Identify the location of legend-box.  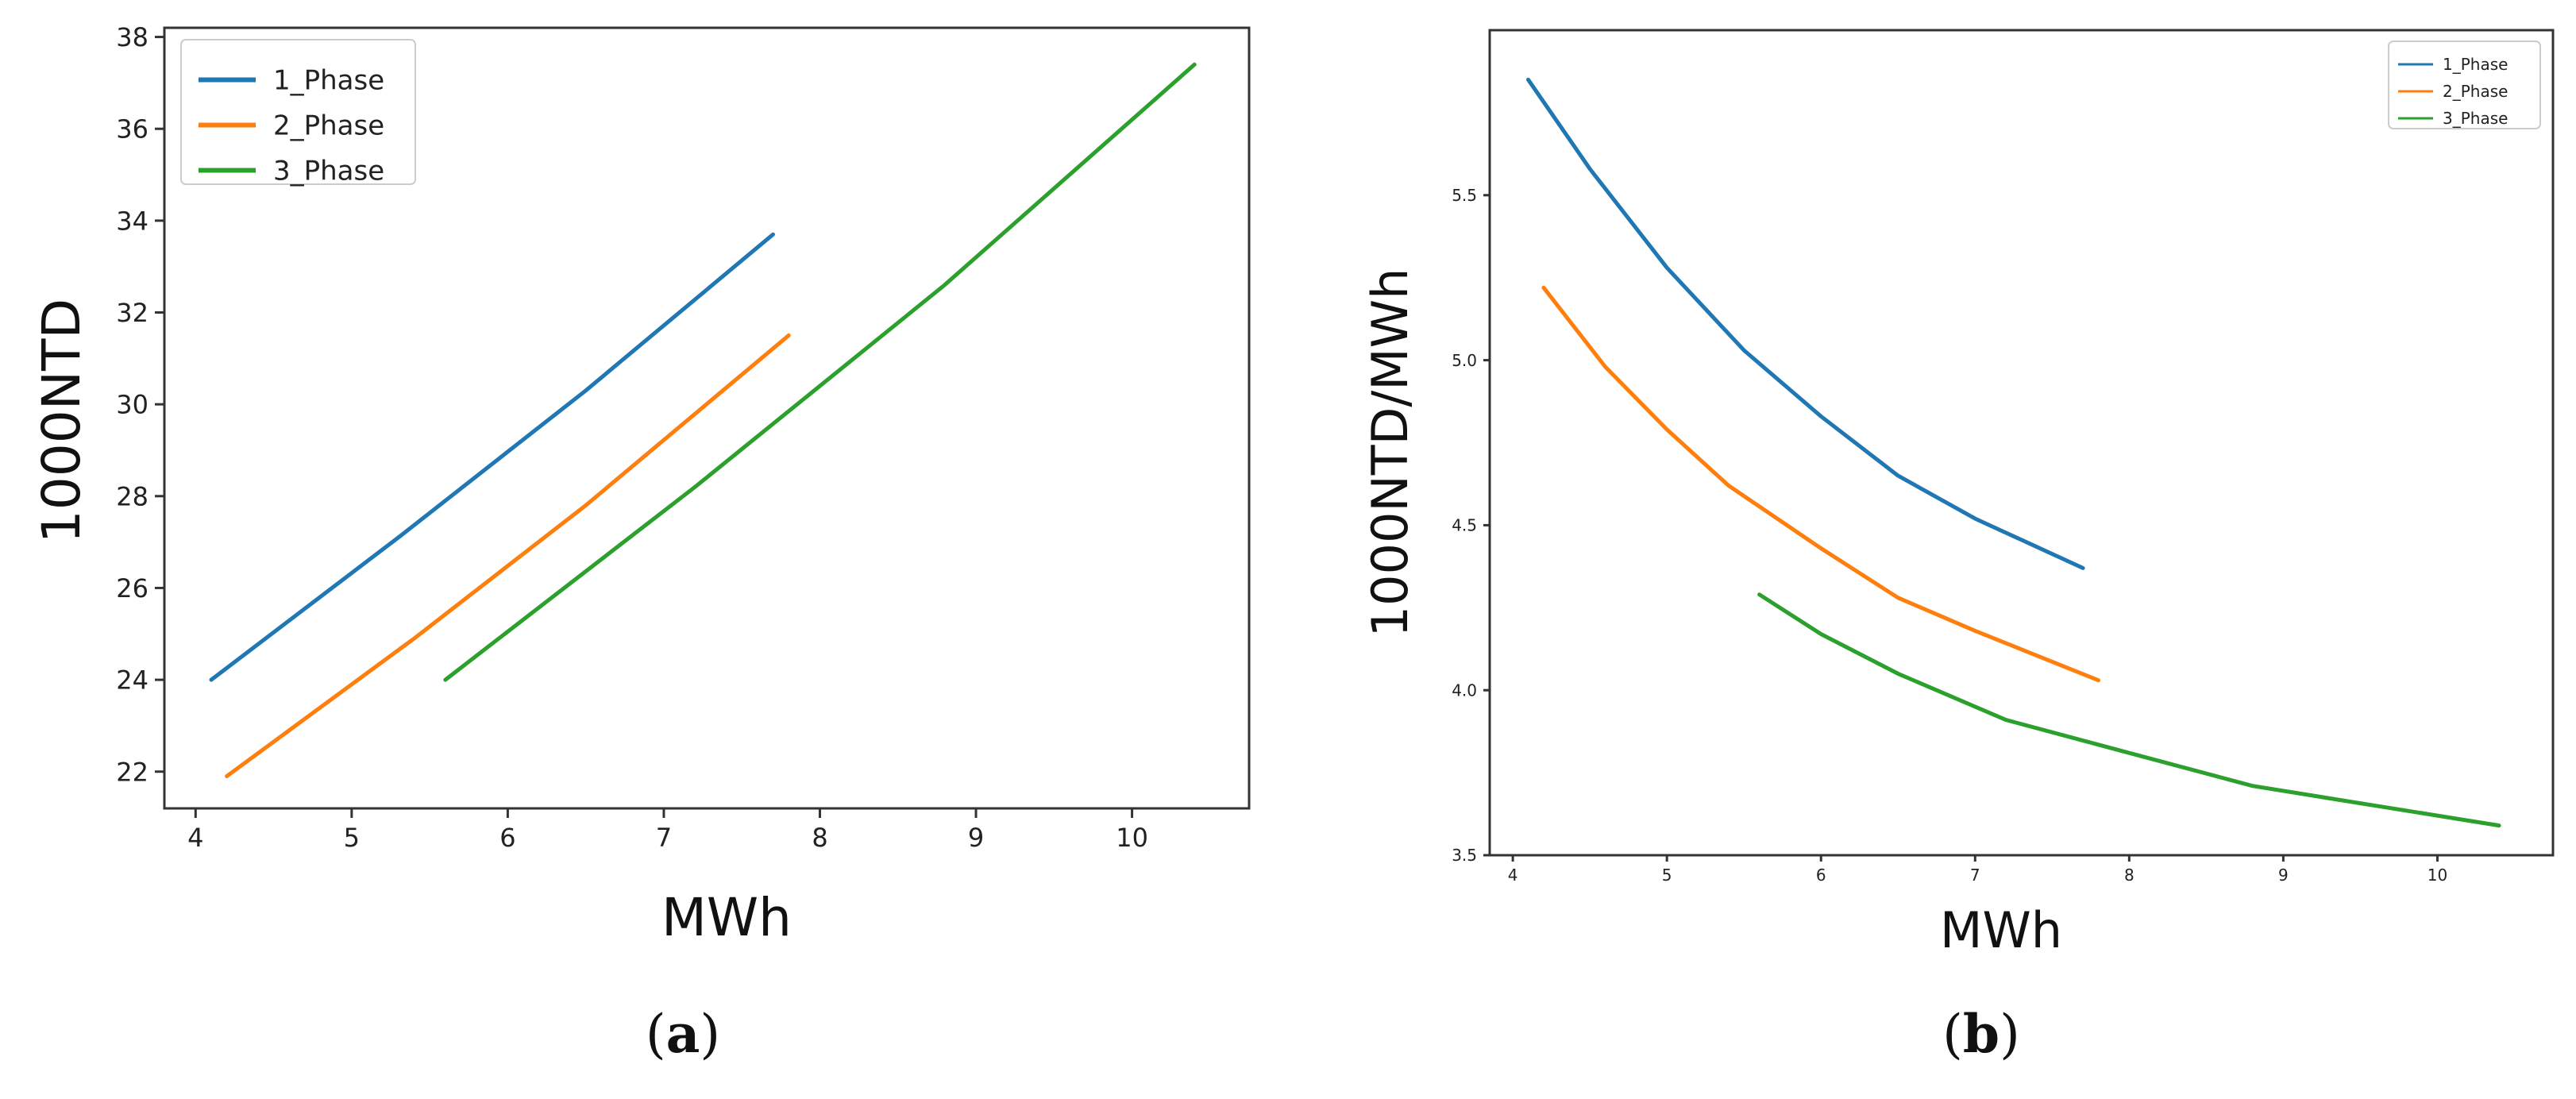
(298, 112).